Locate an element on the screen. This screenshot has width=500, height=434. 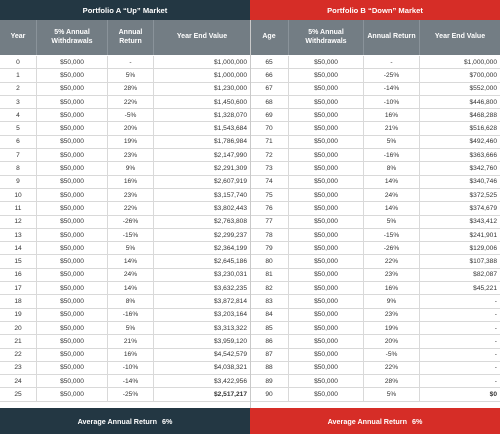
age-cell: 79 is located at coordinates (269, 248).